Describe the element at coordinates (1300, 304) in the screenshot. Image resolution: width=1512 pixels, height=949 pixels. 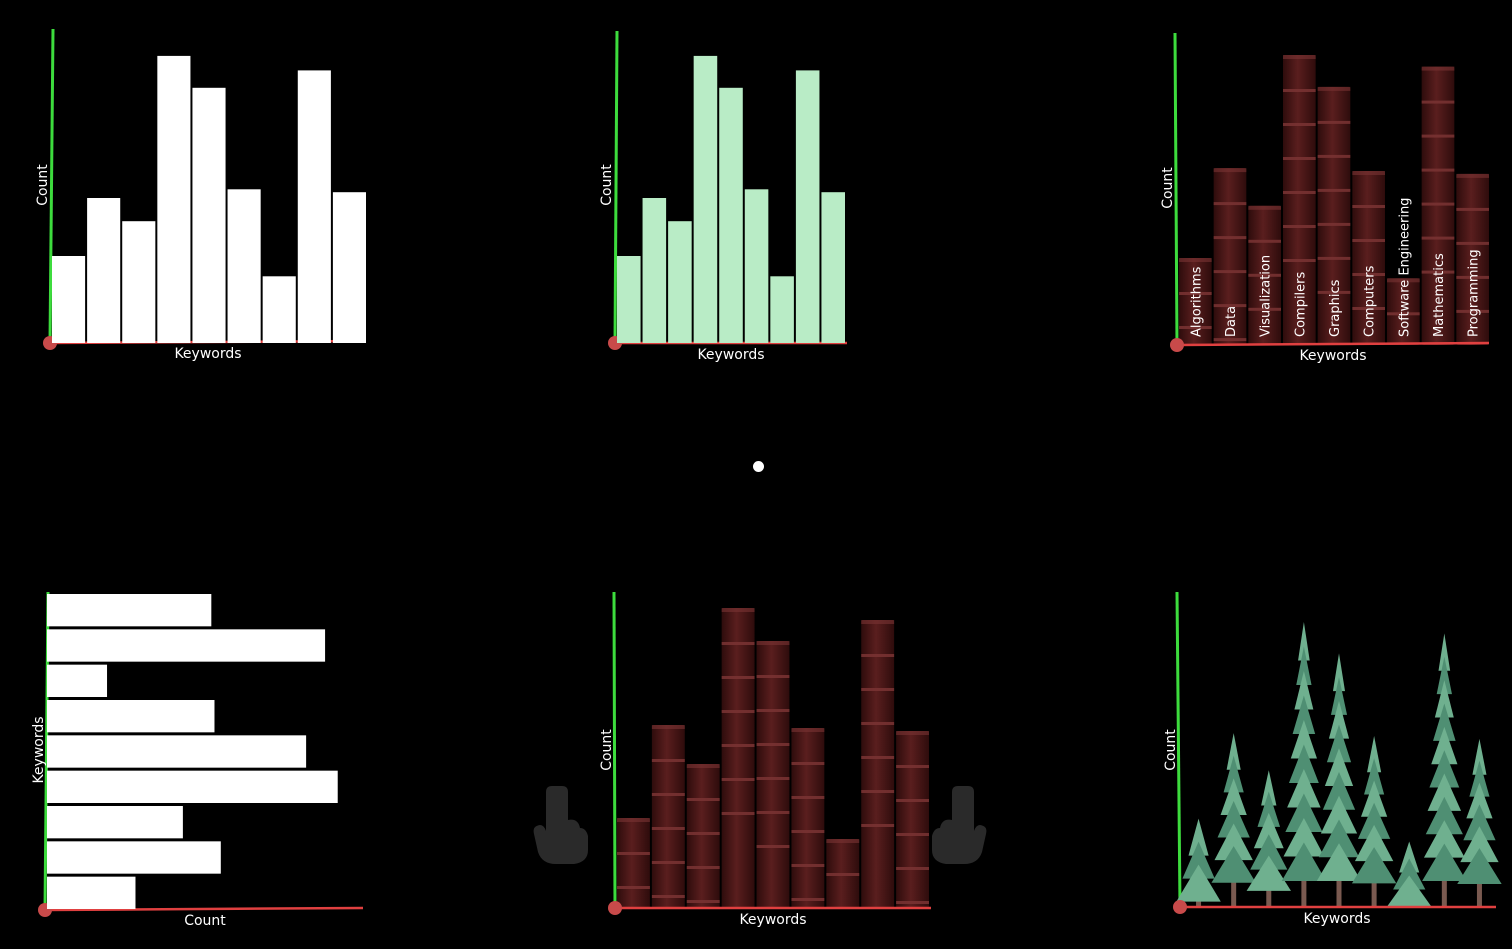
I see `tick-label: Compilers` at that location.